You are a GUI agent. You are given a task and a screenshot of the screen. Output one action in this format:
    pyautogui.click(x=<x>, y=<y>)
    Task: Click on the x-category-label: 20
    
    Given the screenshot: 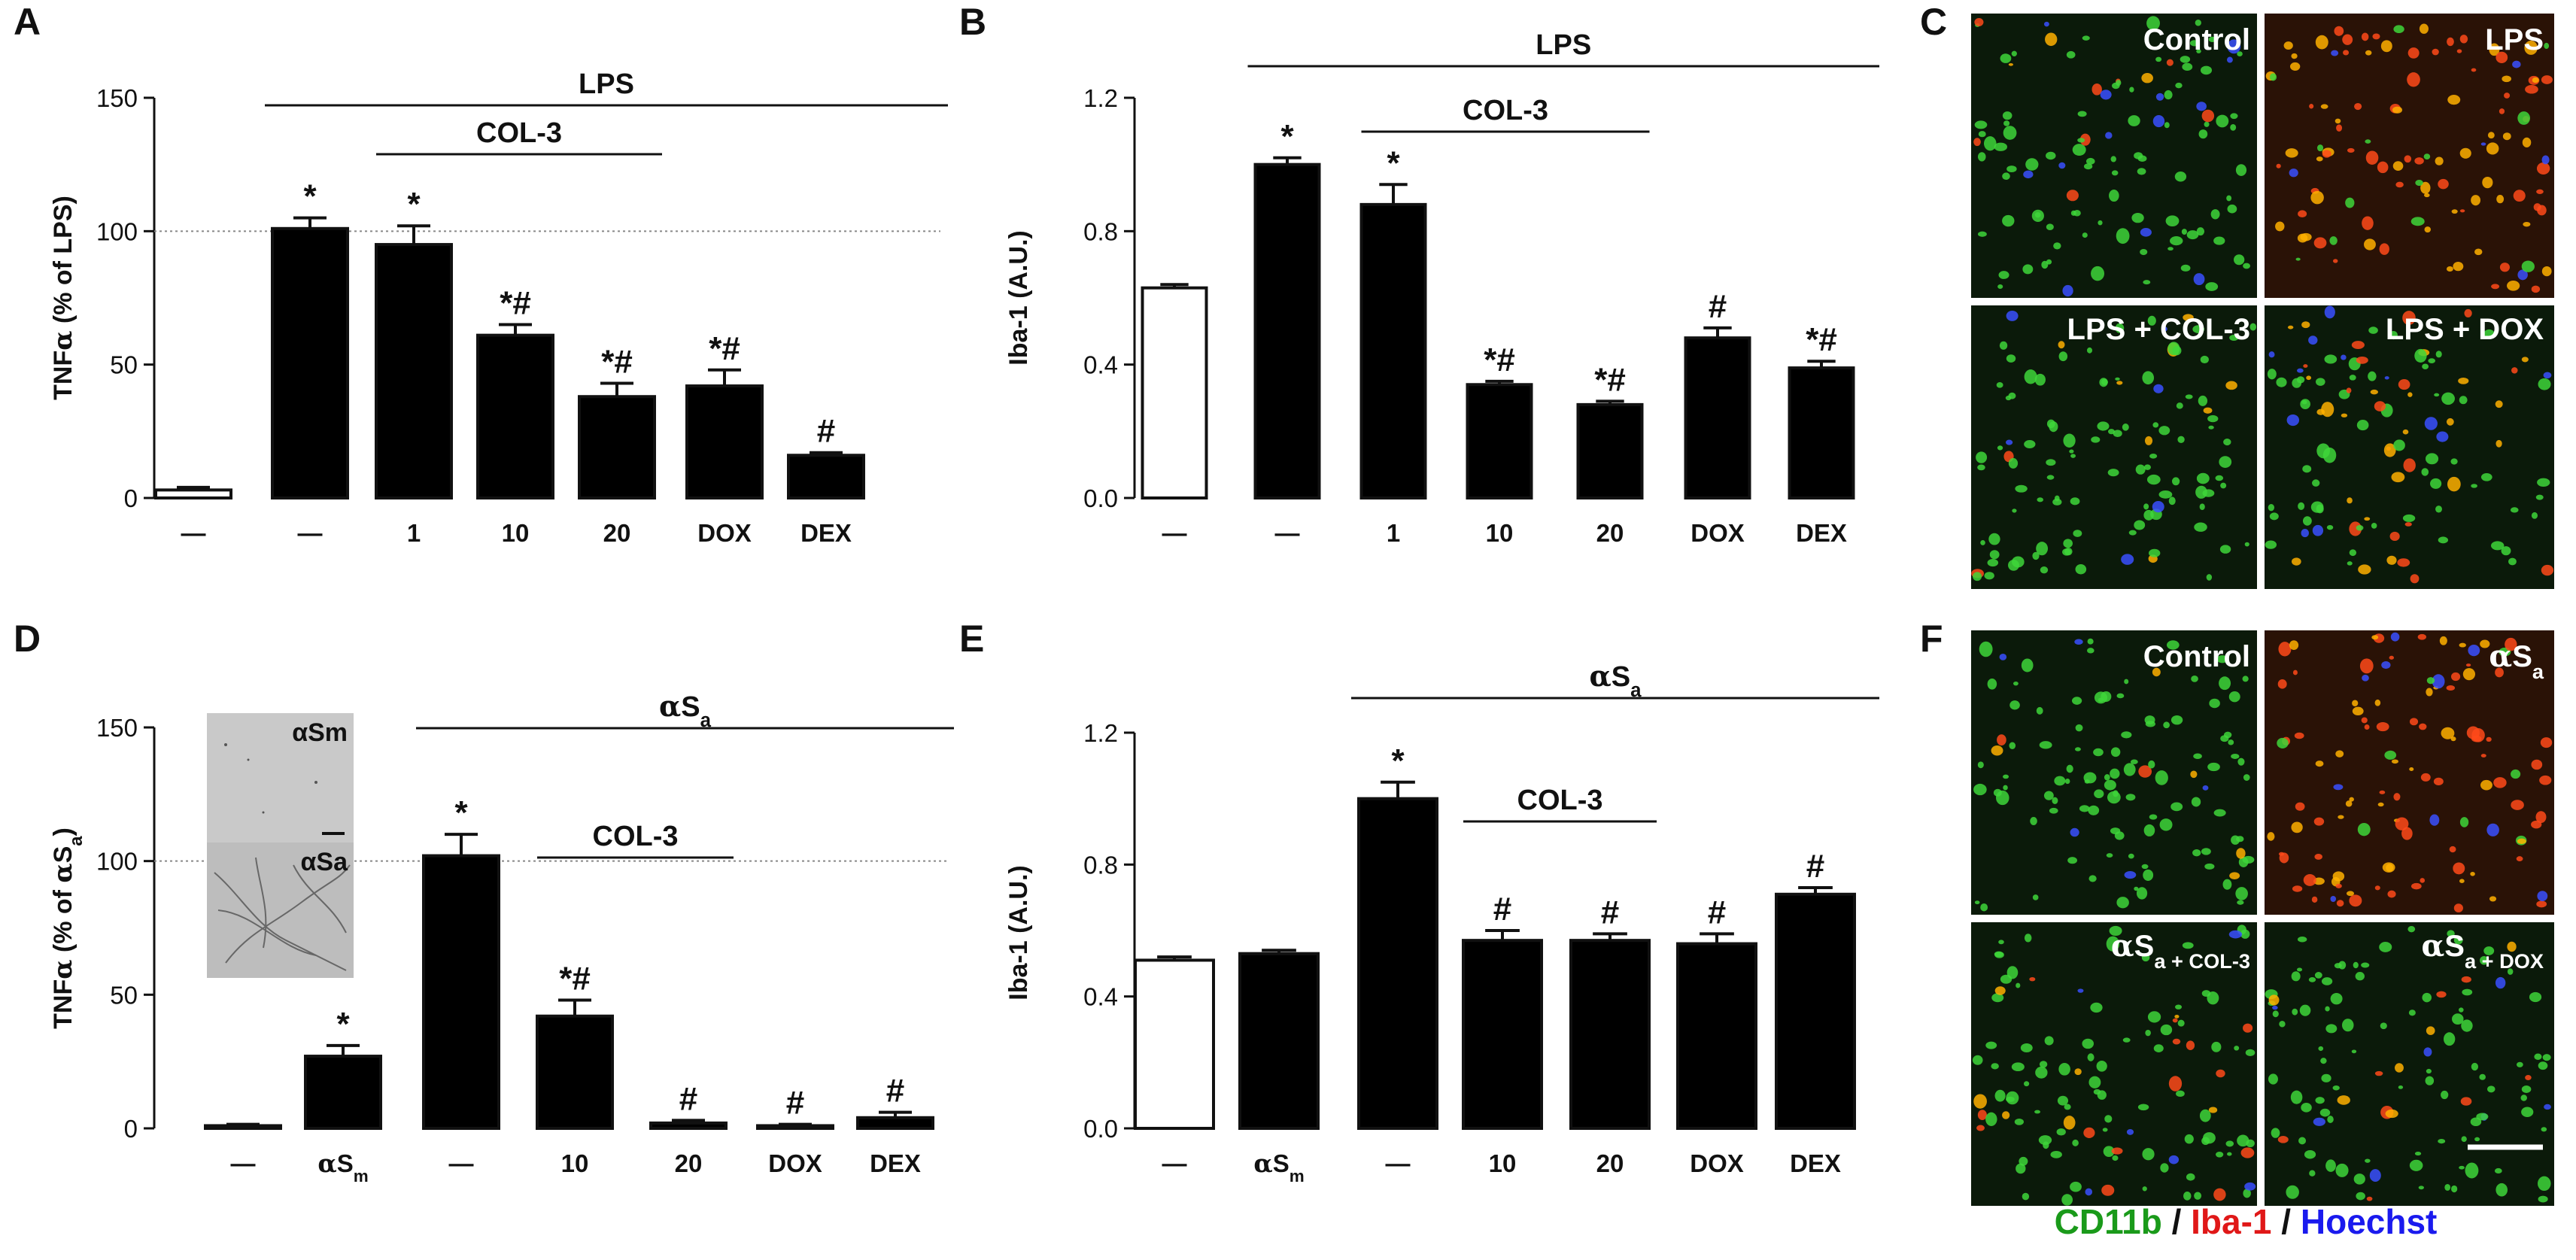 What is the action you would take?
    pyautogui.click(x=617, y=533)
    